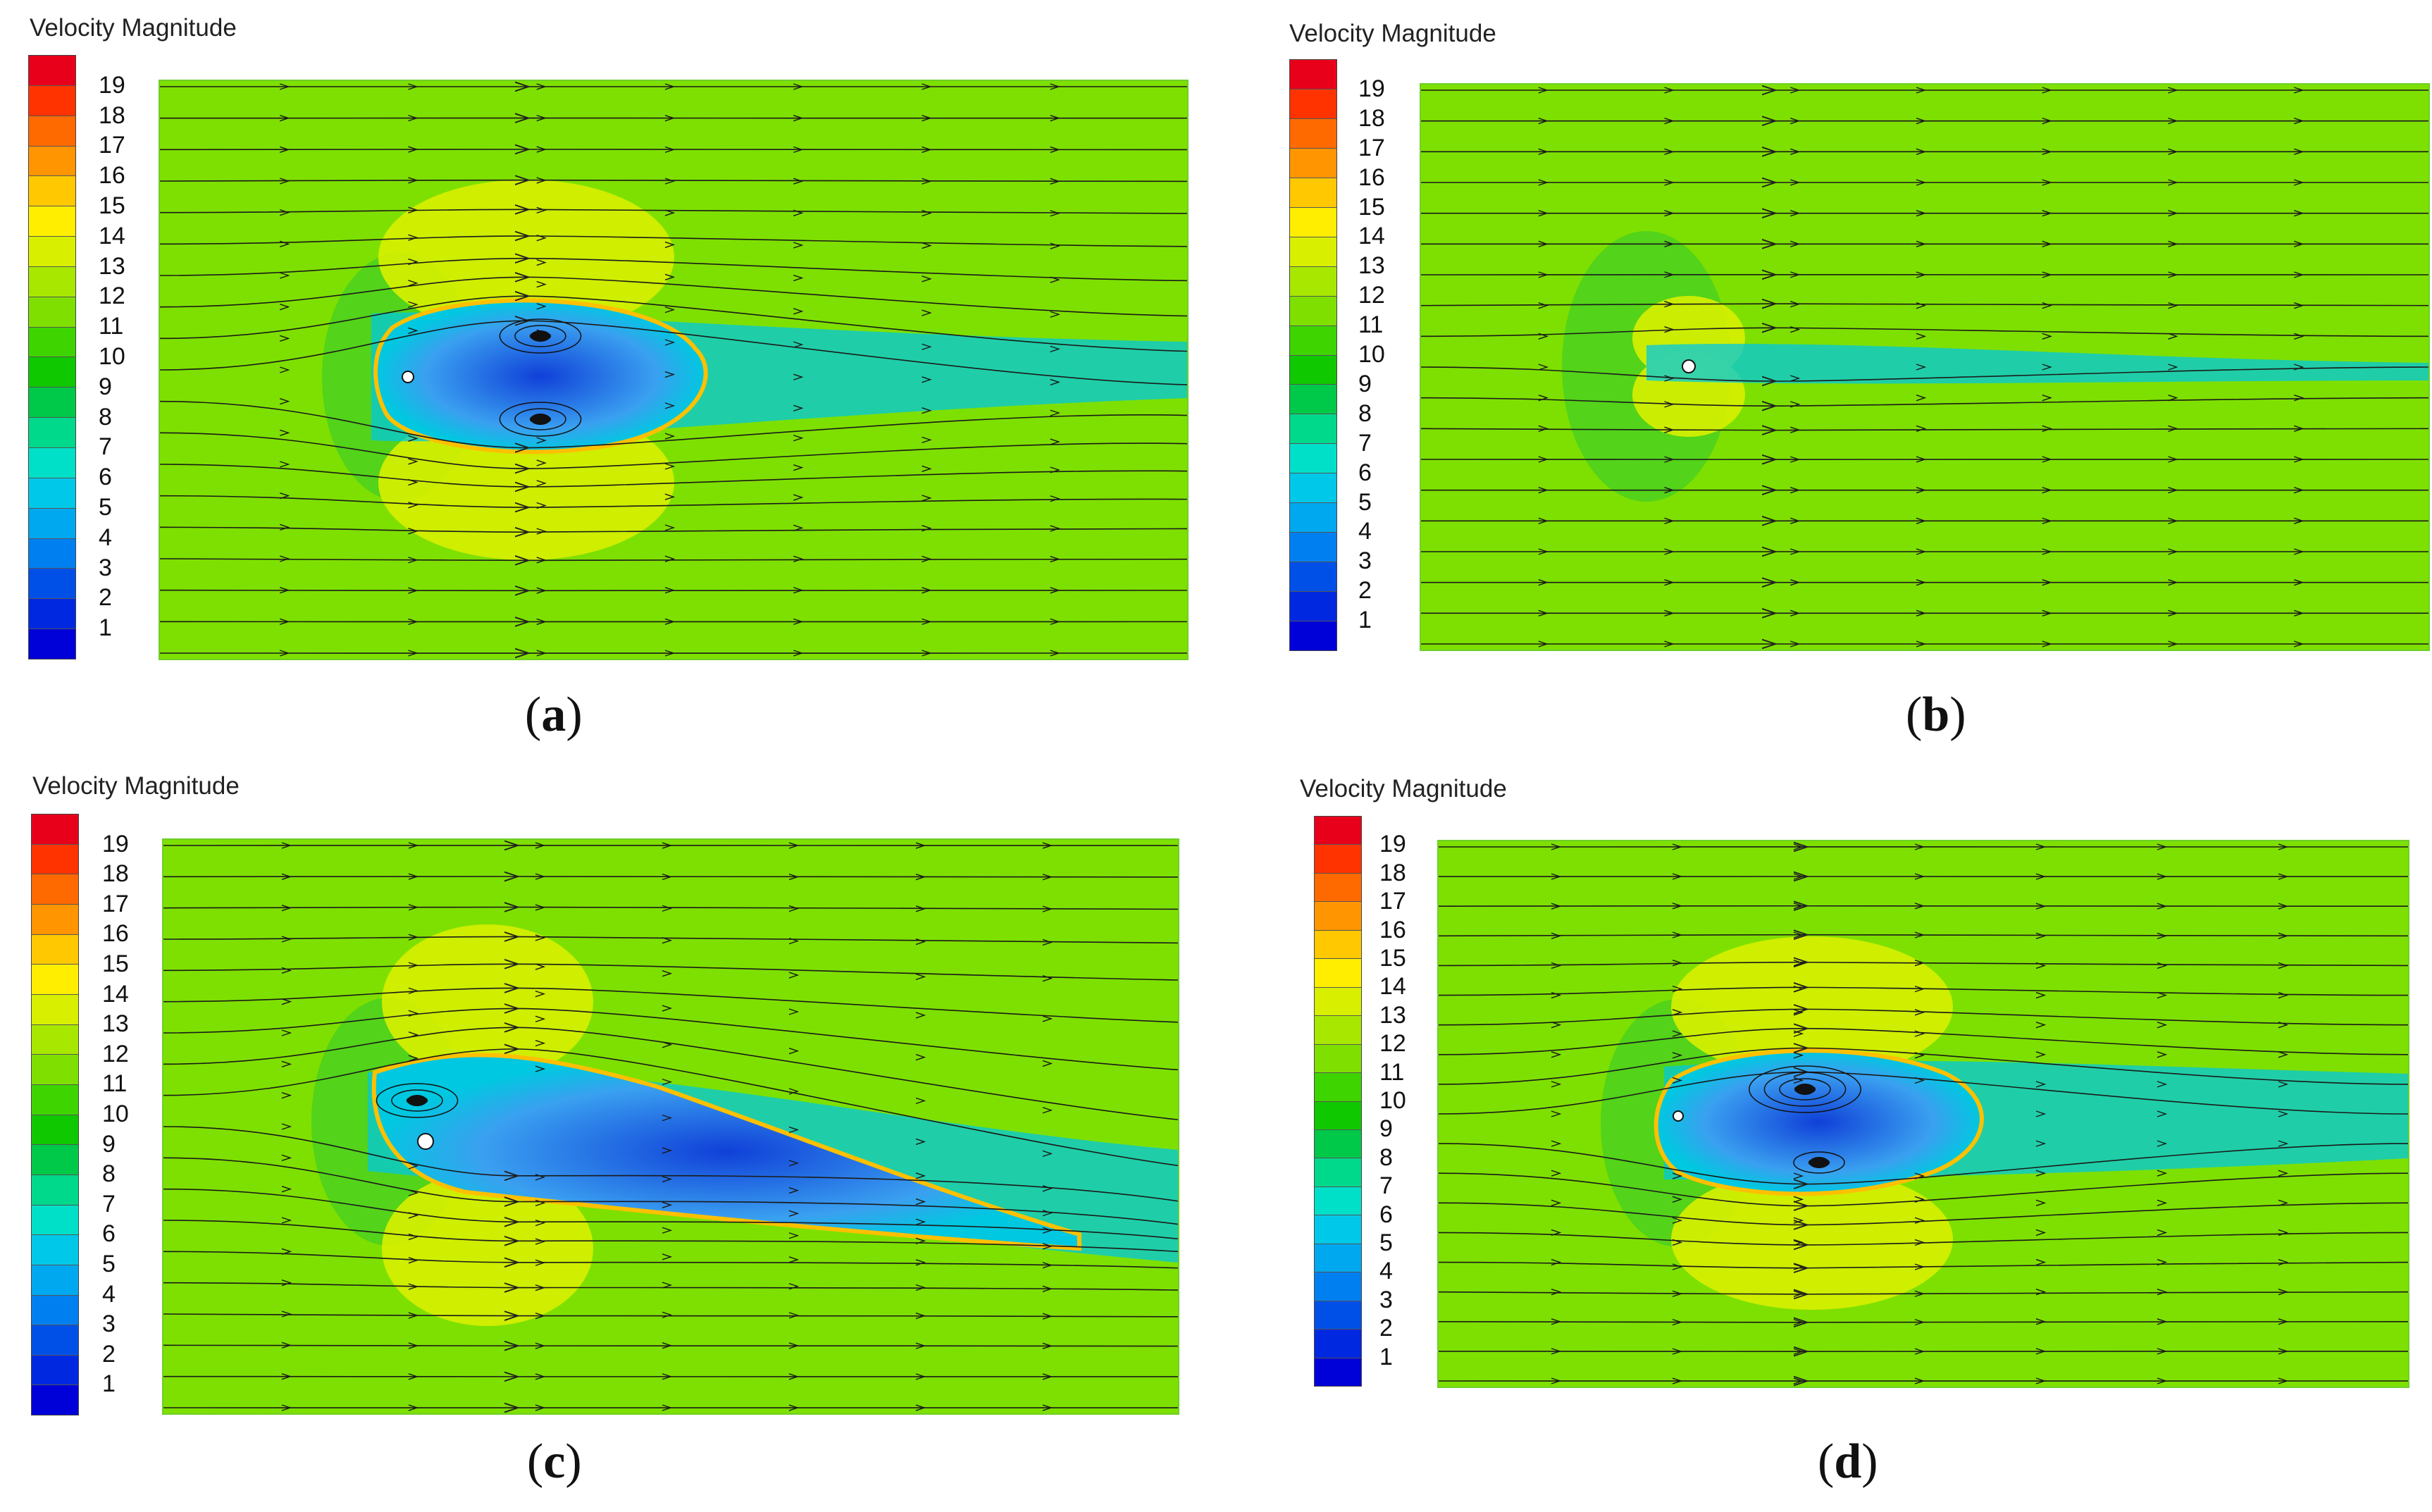 The height and width of the screenshot is (1512, 2432). Describe the element at coordinates (133, 28) in the screenshot. I see `colorbar-title-a: Velocity Magnitude` at that location.